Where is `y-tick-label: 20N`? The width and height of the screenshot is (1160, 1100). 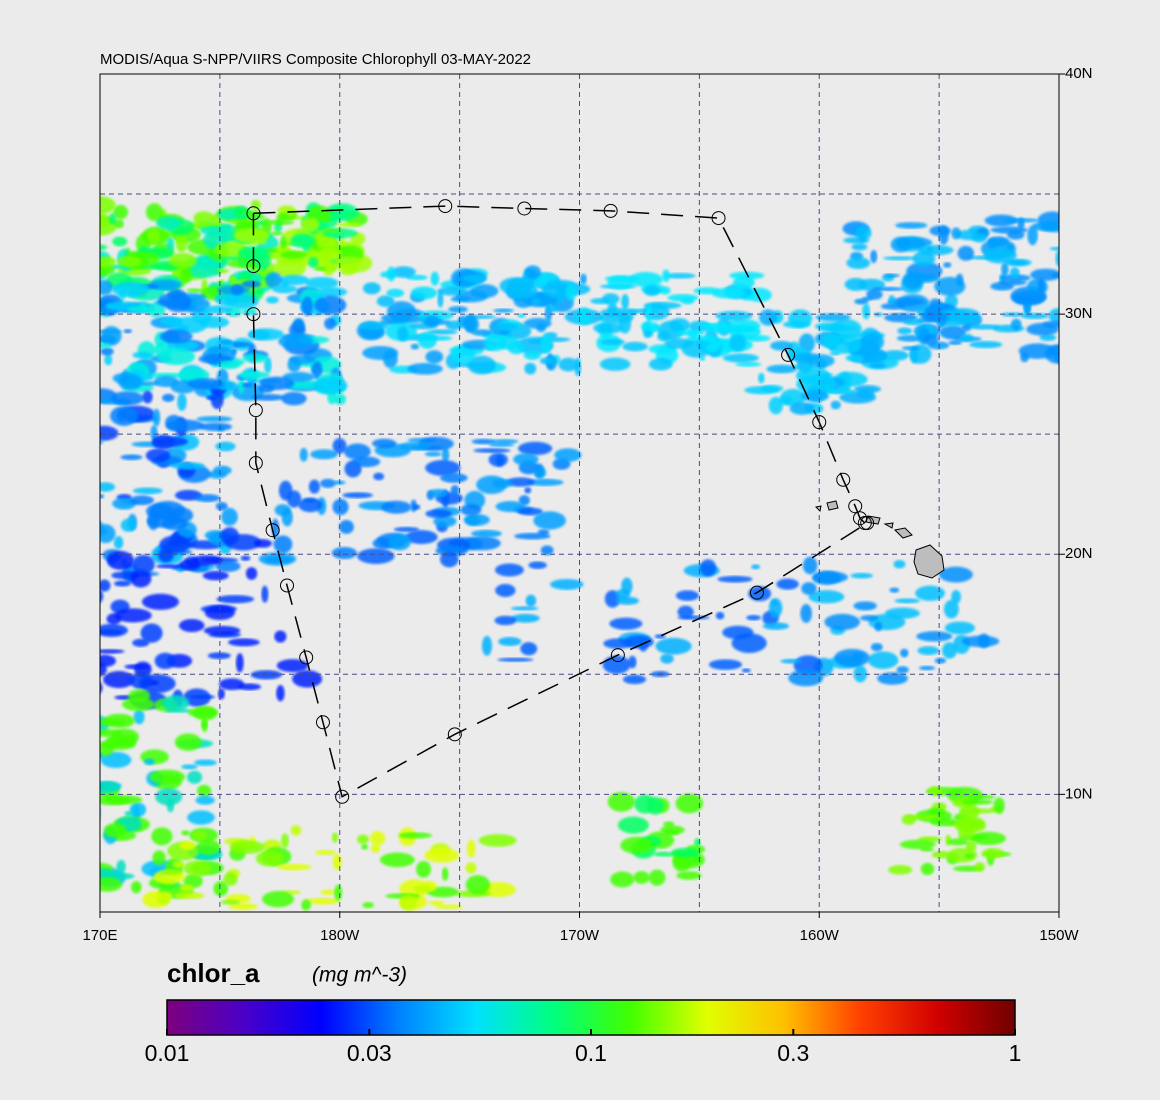 y-tick-label: 20N is located at coordinates (1079, 553).